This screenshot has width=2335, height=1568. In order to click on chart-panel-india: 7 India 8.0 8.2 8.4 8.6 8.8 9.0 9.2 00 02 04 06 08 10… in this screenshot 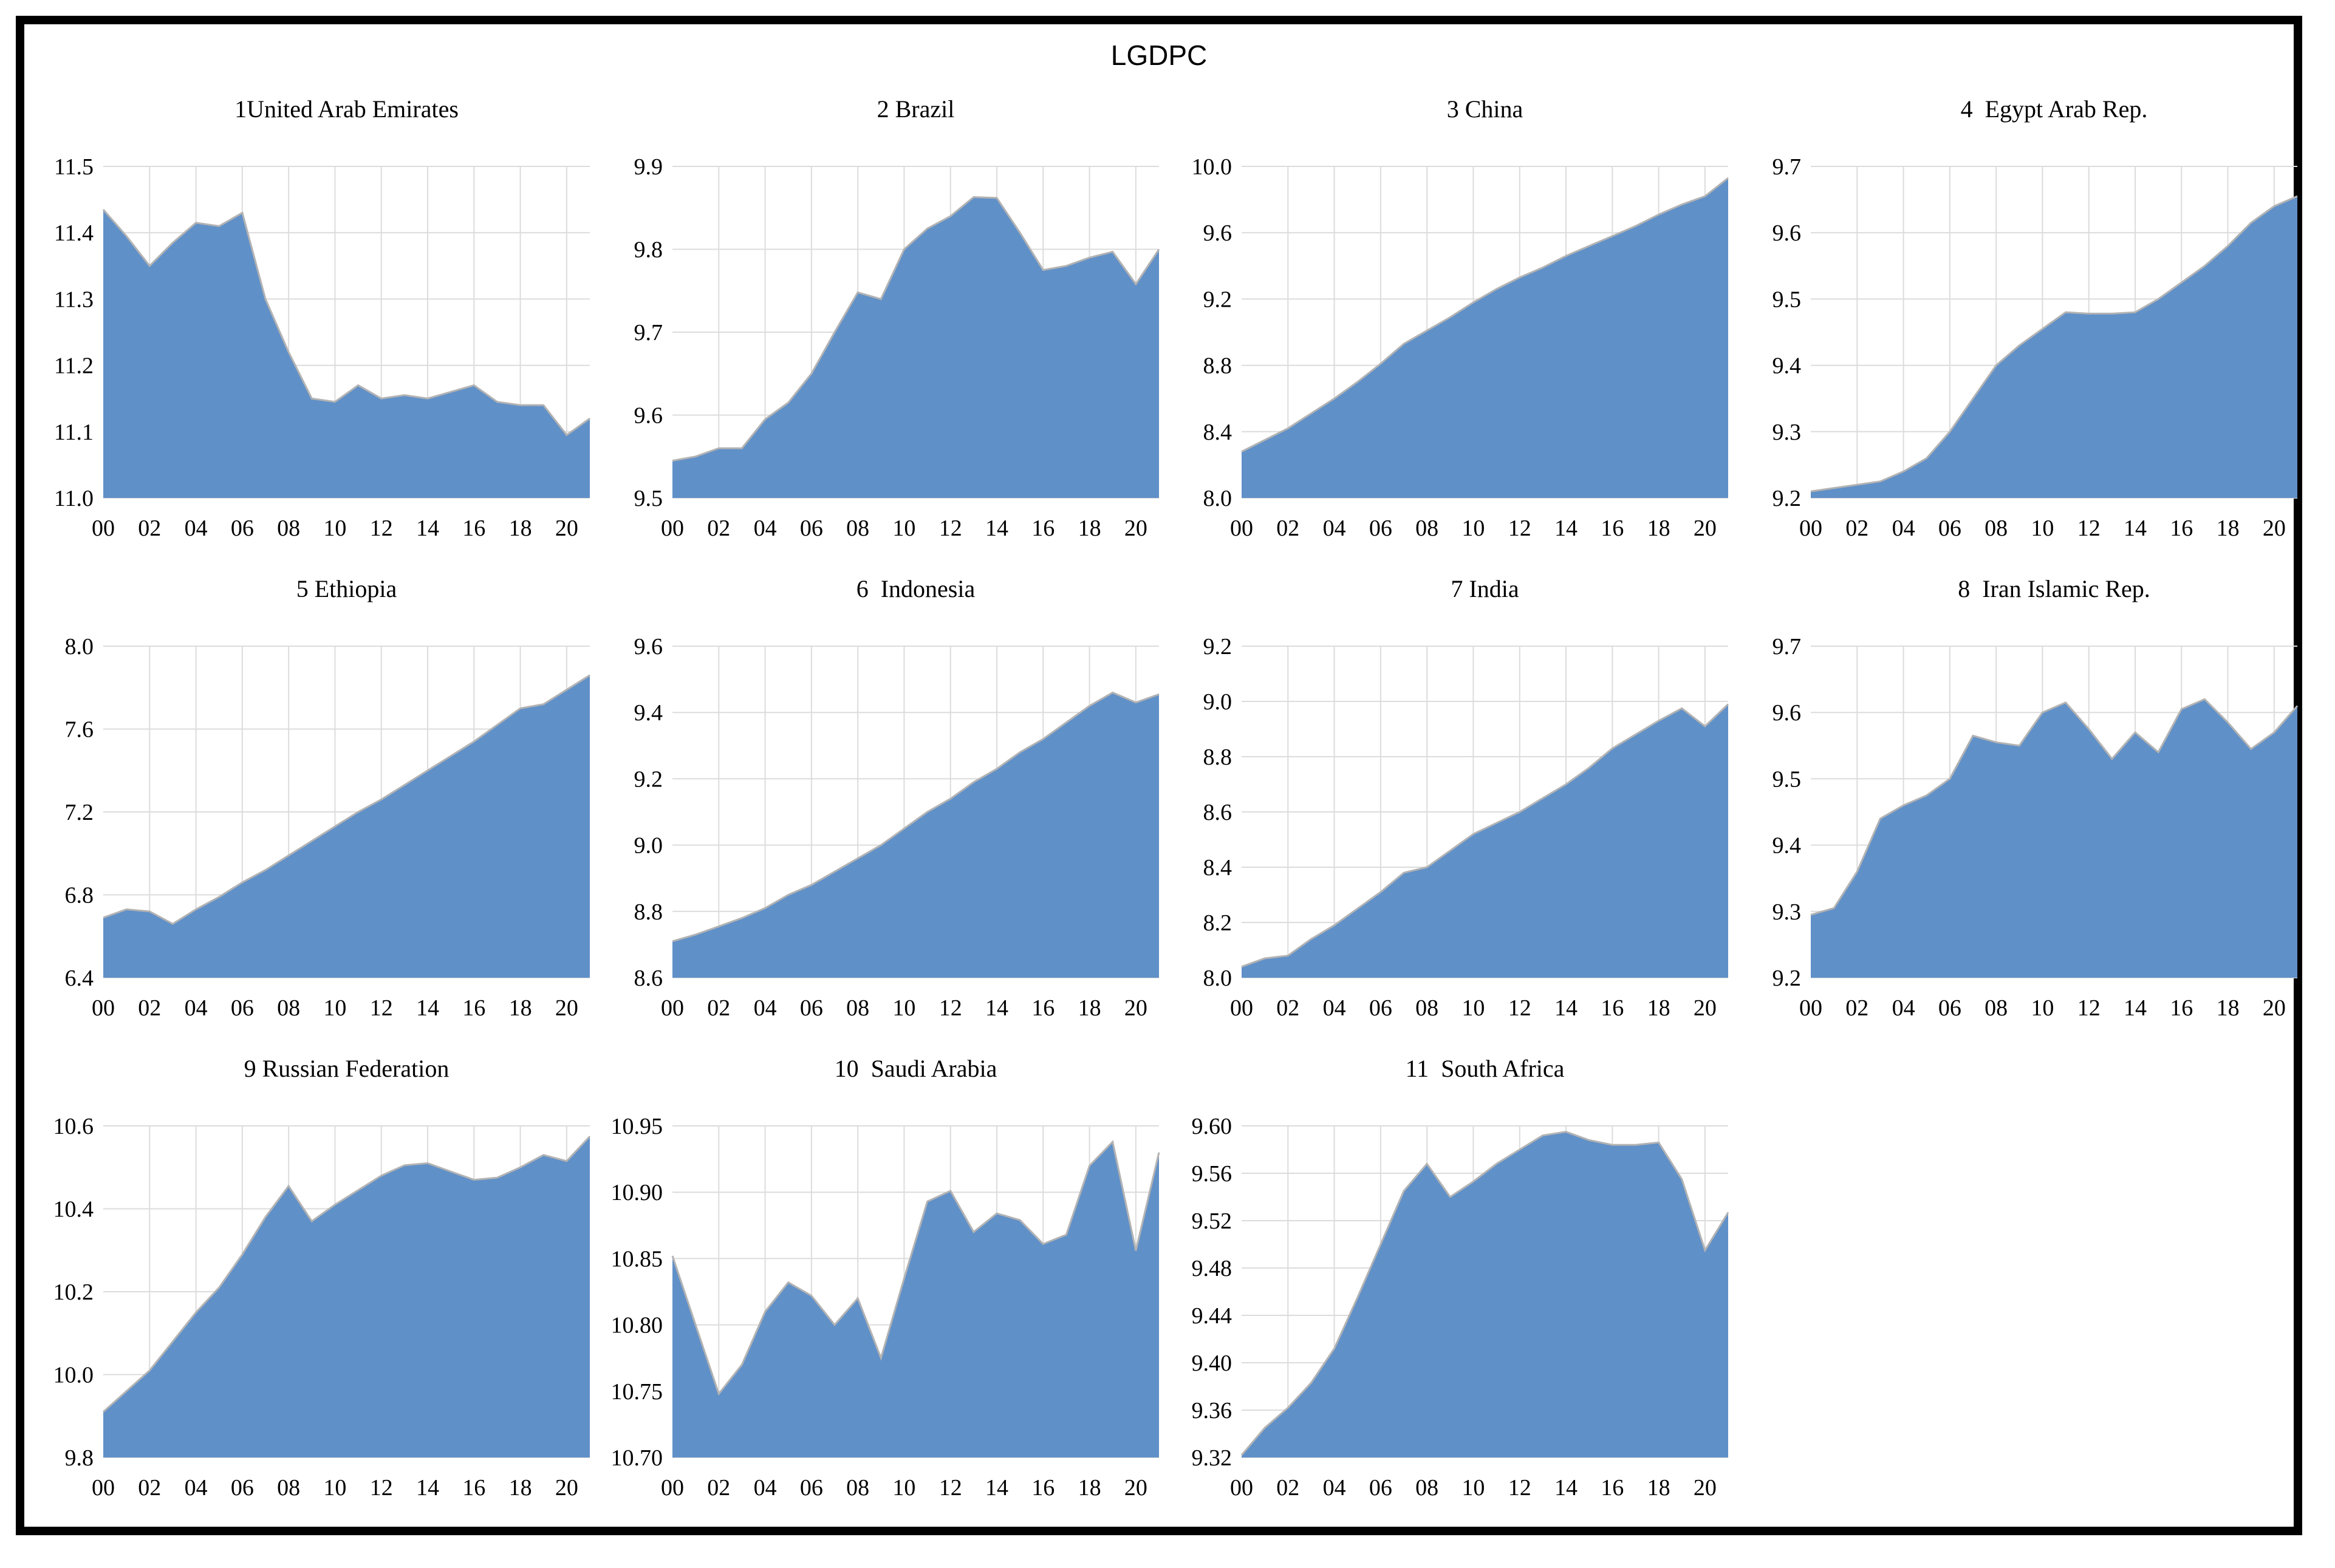, I will do `click(1448, 802)`.